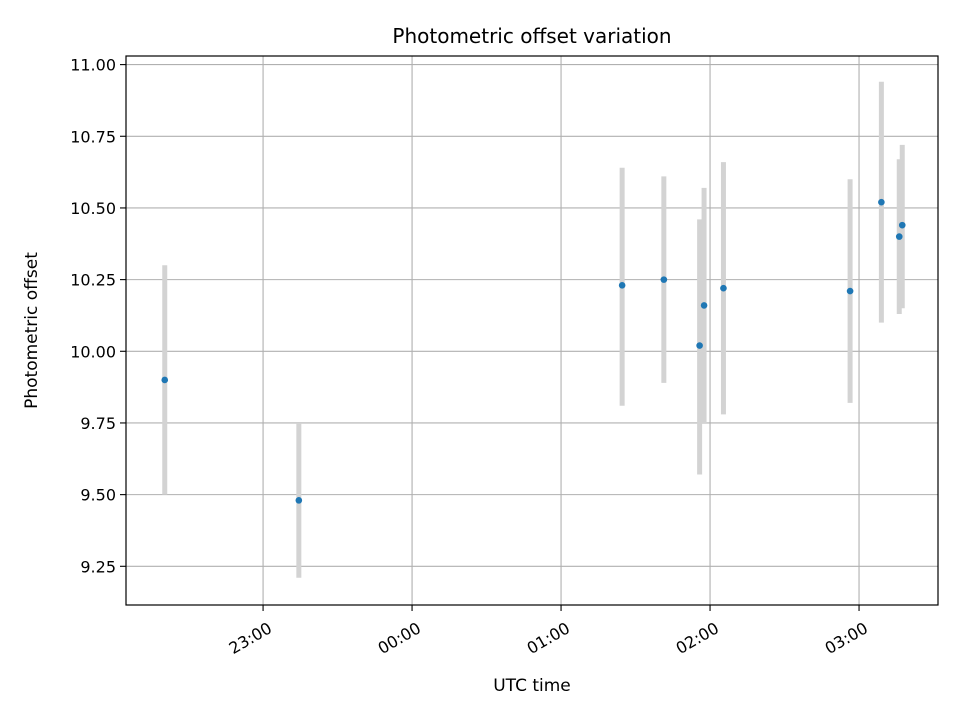 This screenshot has height=720, width=960. I want to click on y-tick-label: 10.75, so click(93, 136).